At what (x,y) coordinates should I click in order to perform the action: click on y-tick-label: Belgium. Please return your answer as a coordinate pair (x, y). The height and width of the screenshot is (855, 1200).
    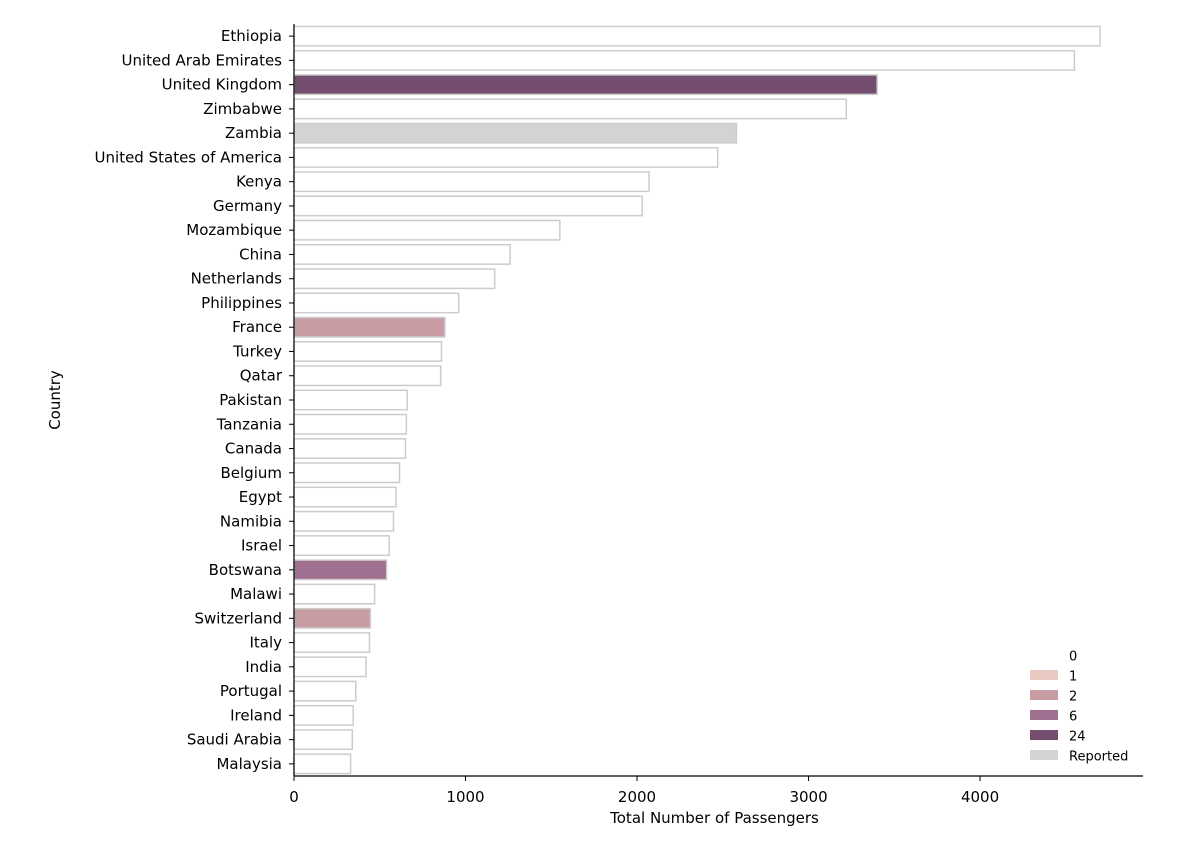
    Looking at the image, I should click on (252, 473).